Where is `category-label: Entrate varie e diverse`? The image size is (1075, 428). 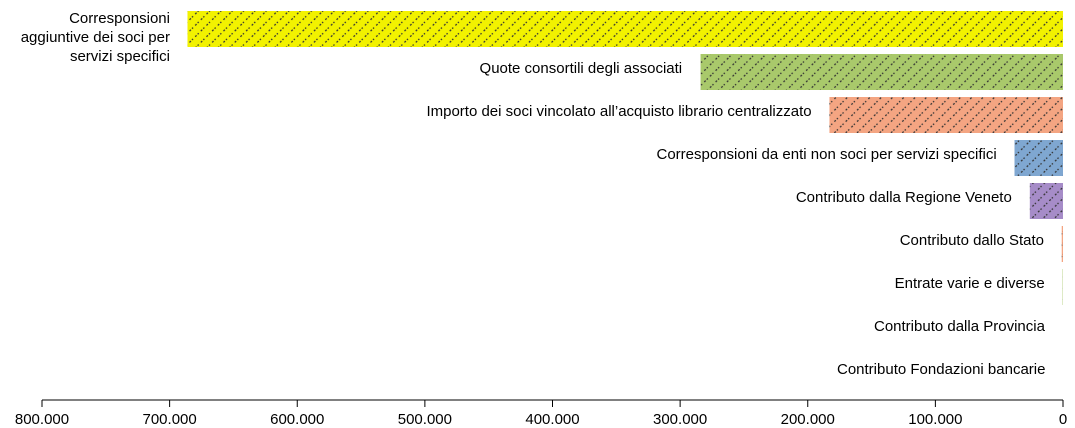 category-label: Entrate varie e diverse is located at coordinates (969, 283).